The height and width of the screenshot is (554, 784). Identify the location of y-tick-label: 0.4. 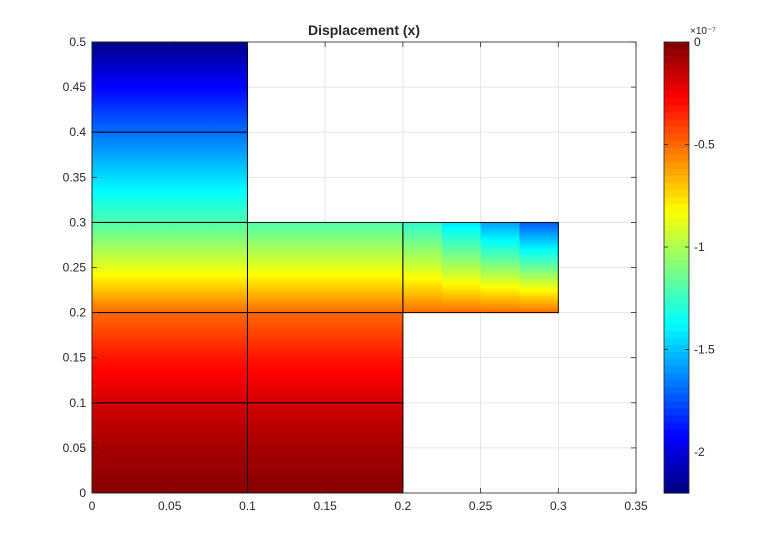
(77, 132).